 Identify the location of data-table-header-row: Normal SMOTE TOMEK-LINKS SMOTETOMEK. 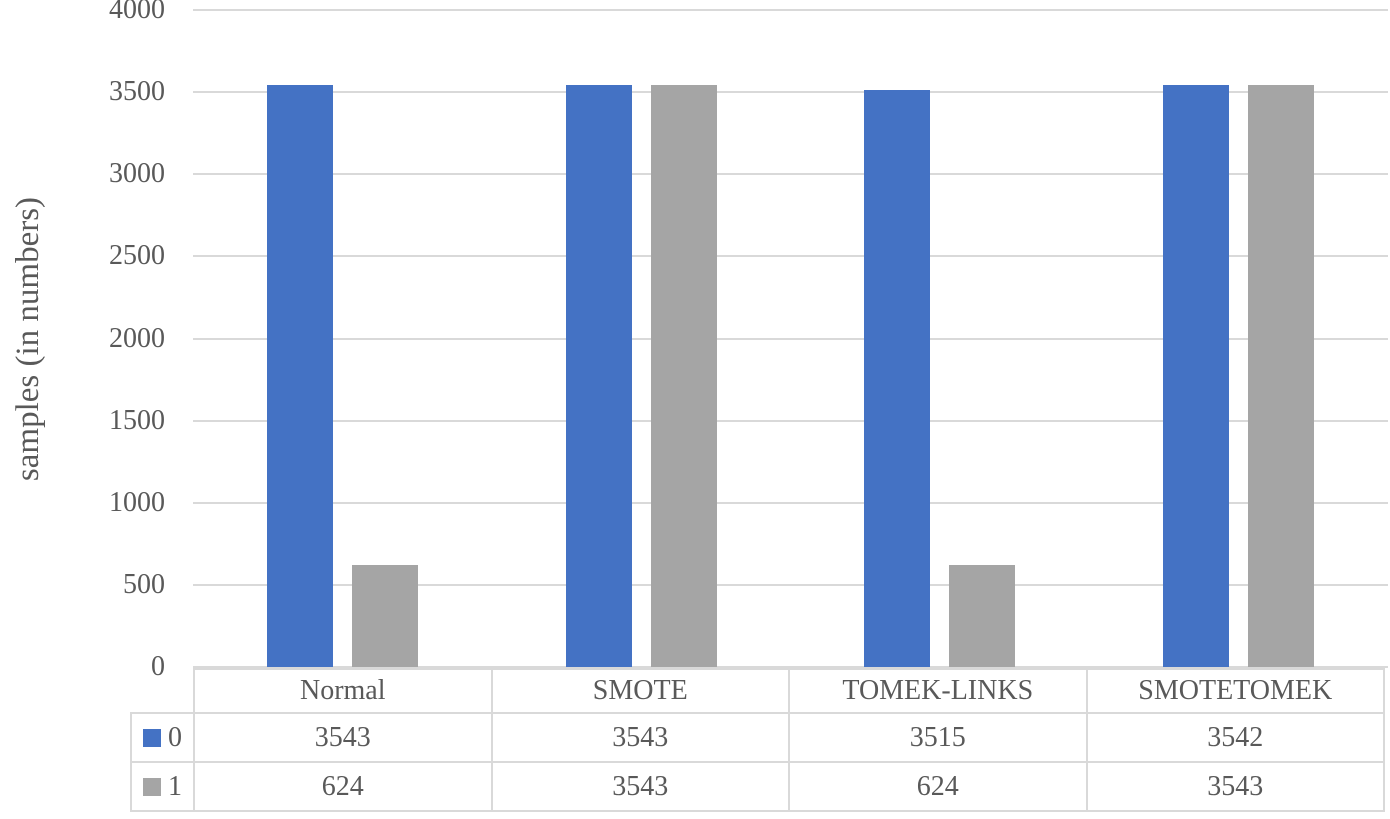
(789, 691).